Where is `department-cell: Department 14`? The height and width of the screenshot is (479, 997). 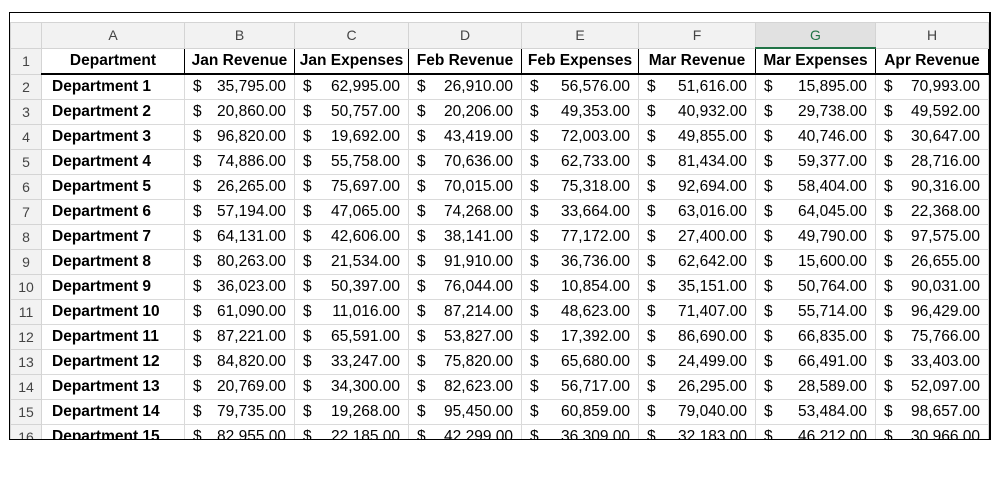
department-cell: Department 14 is located at coordinates (113, 412).